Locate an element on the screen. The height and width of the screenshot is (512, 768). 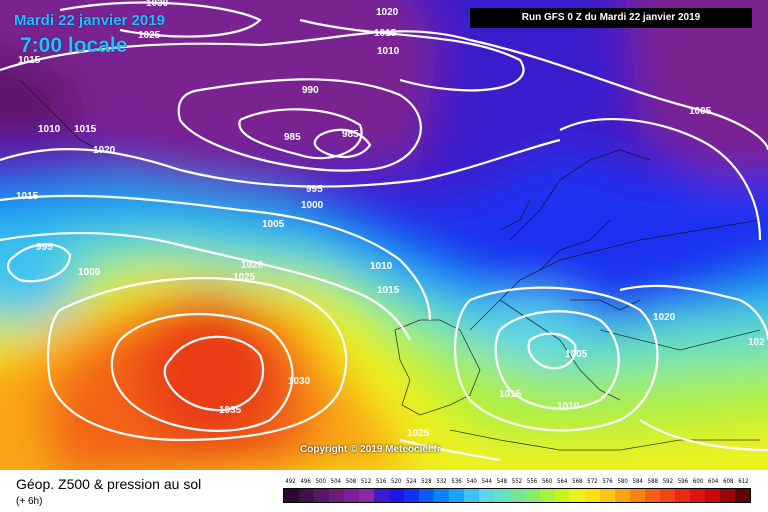
scale-label: 568 is located at coordinates (577, 481).